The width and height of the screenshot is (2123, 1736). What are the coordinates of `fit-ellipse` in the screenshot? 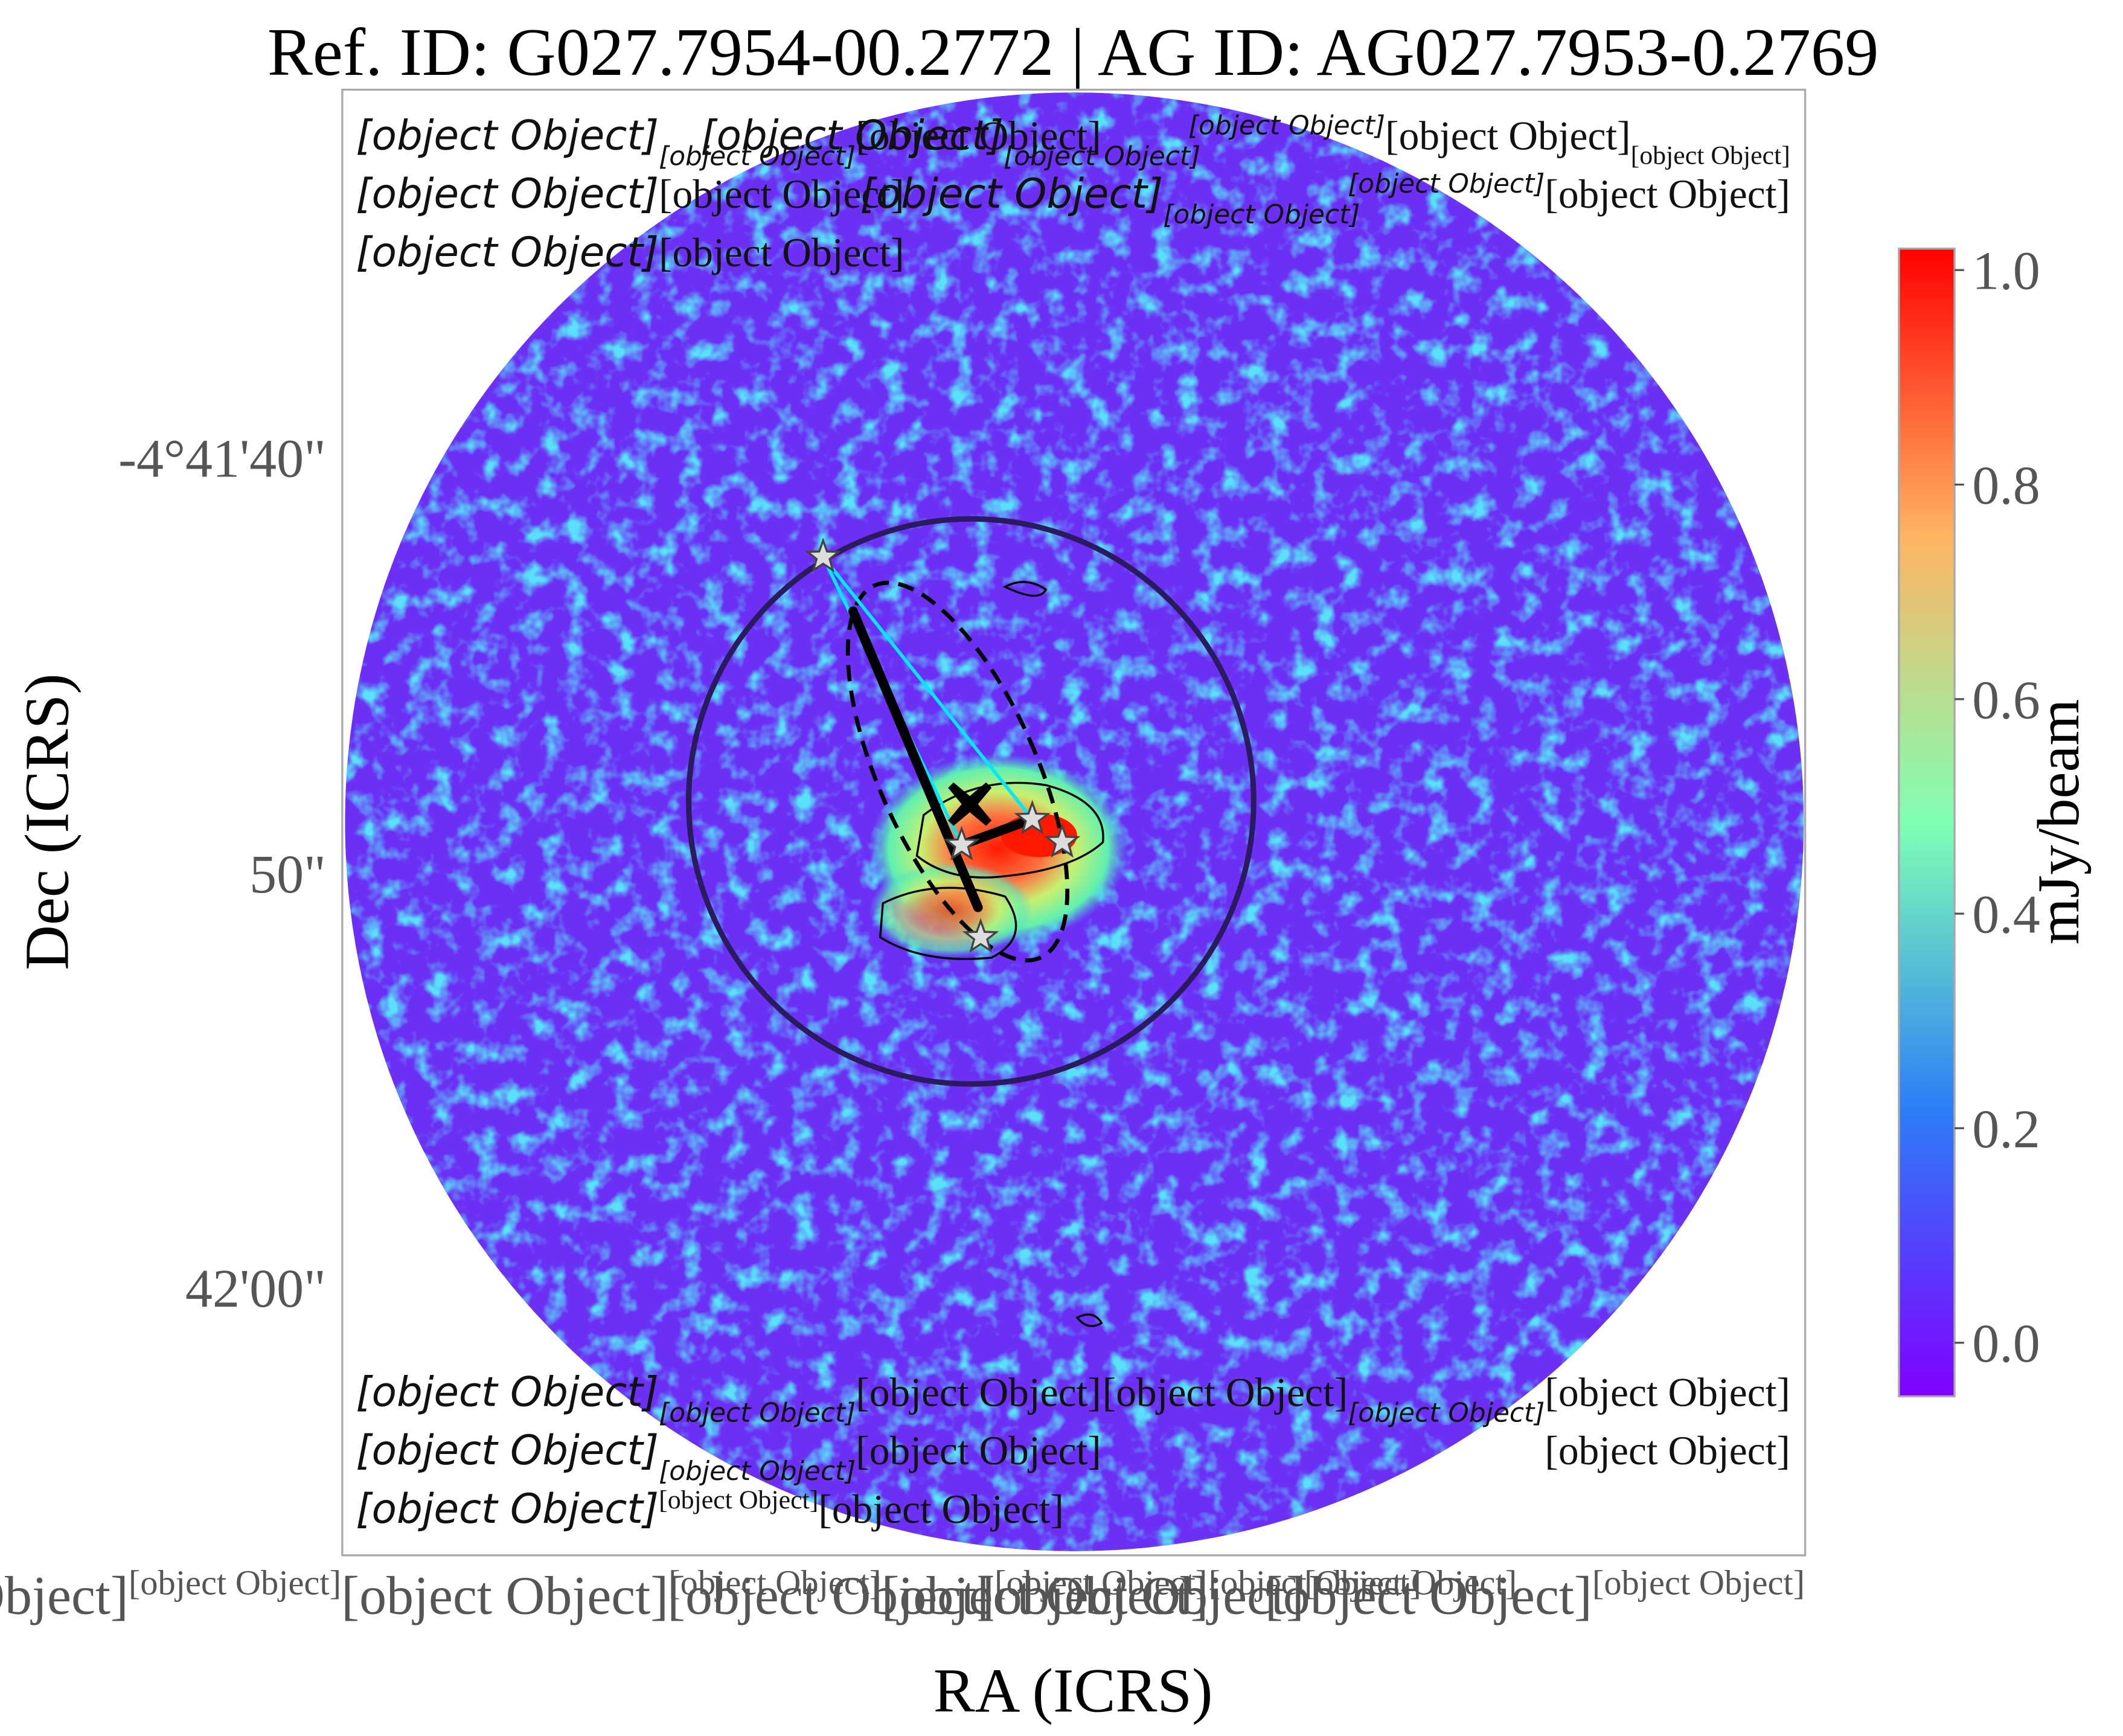 It's located at (957, 771).